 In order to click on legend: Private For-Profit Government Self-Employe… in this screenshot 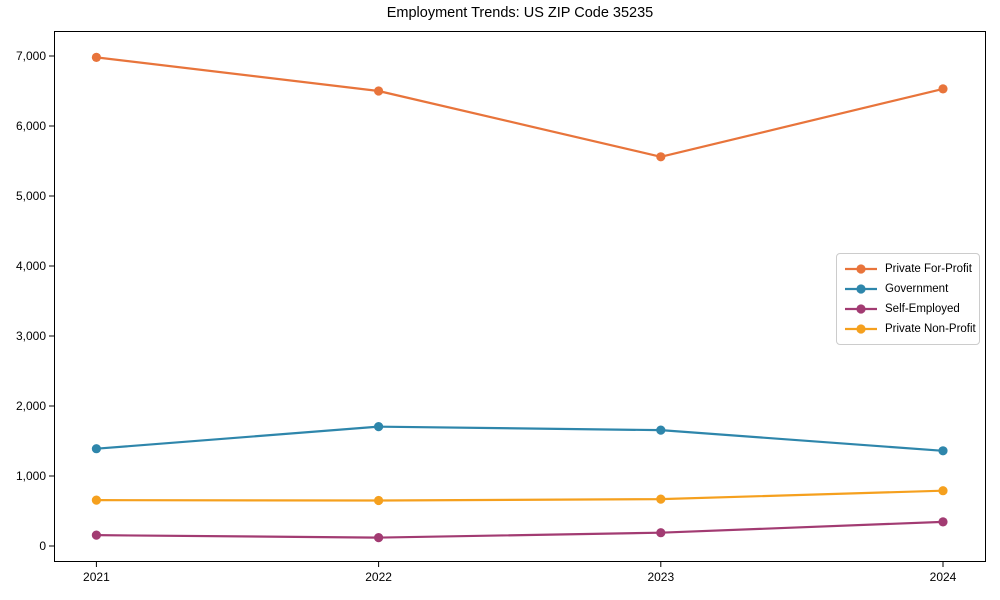, I will do `click(908, 299)`.